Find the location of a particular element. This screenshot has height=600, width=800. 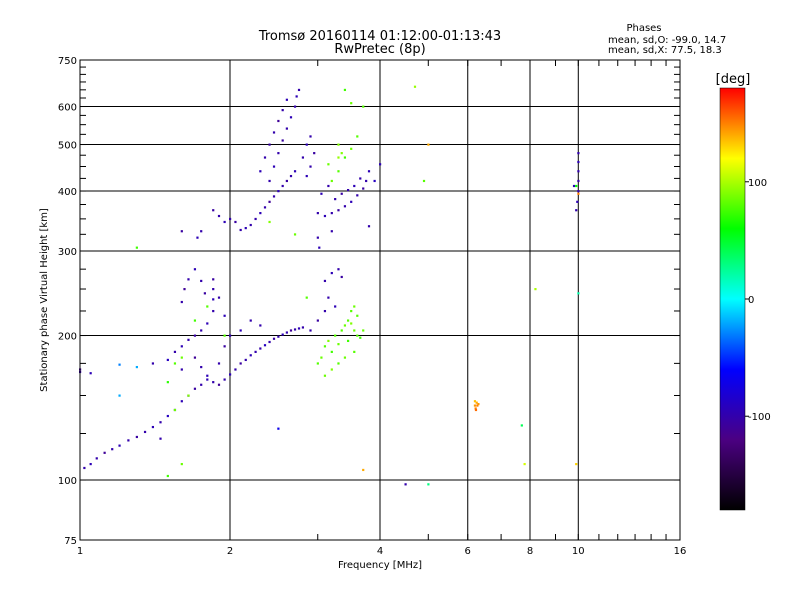

x-tick-label: 1 is located at coordinates (80, 551).